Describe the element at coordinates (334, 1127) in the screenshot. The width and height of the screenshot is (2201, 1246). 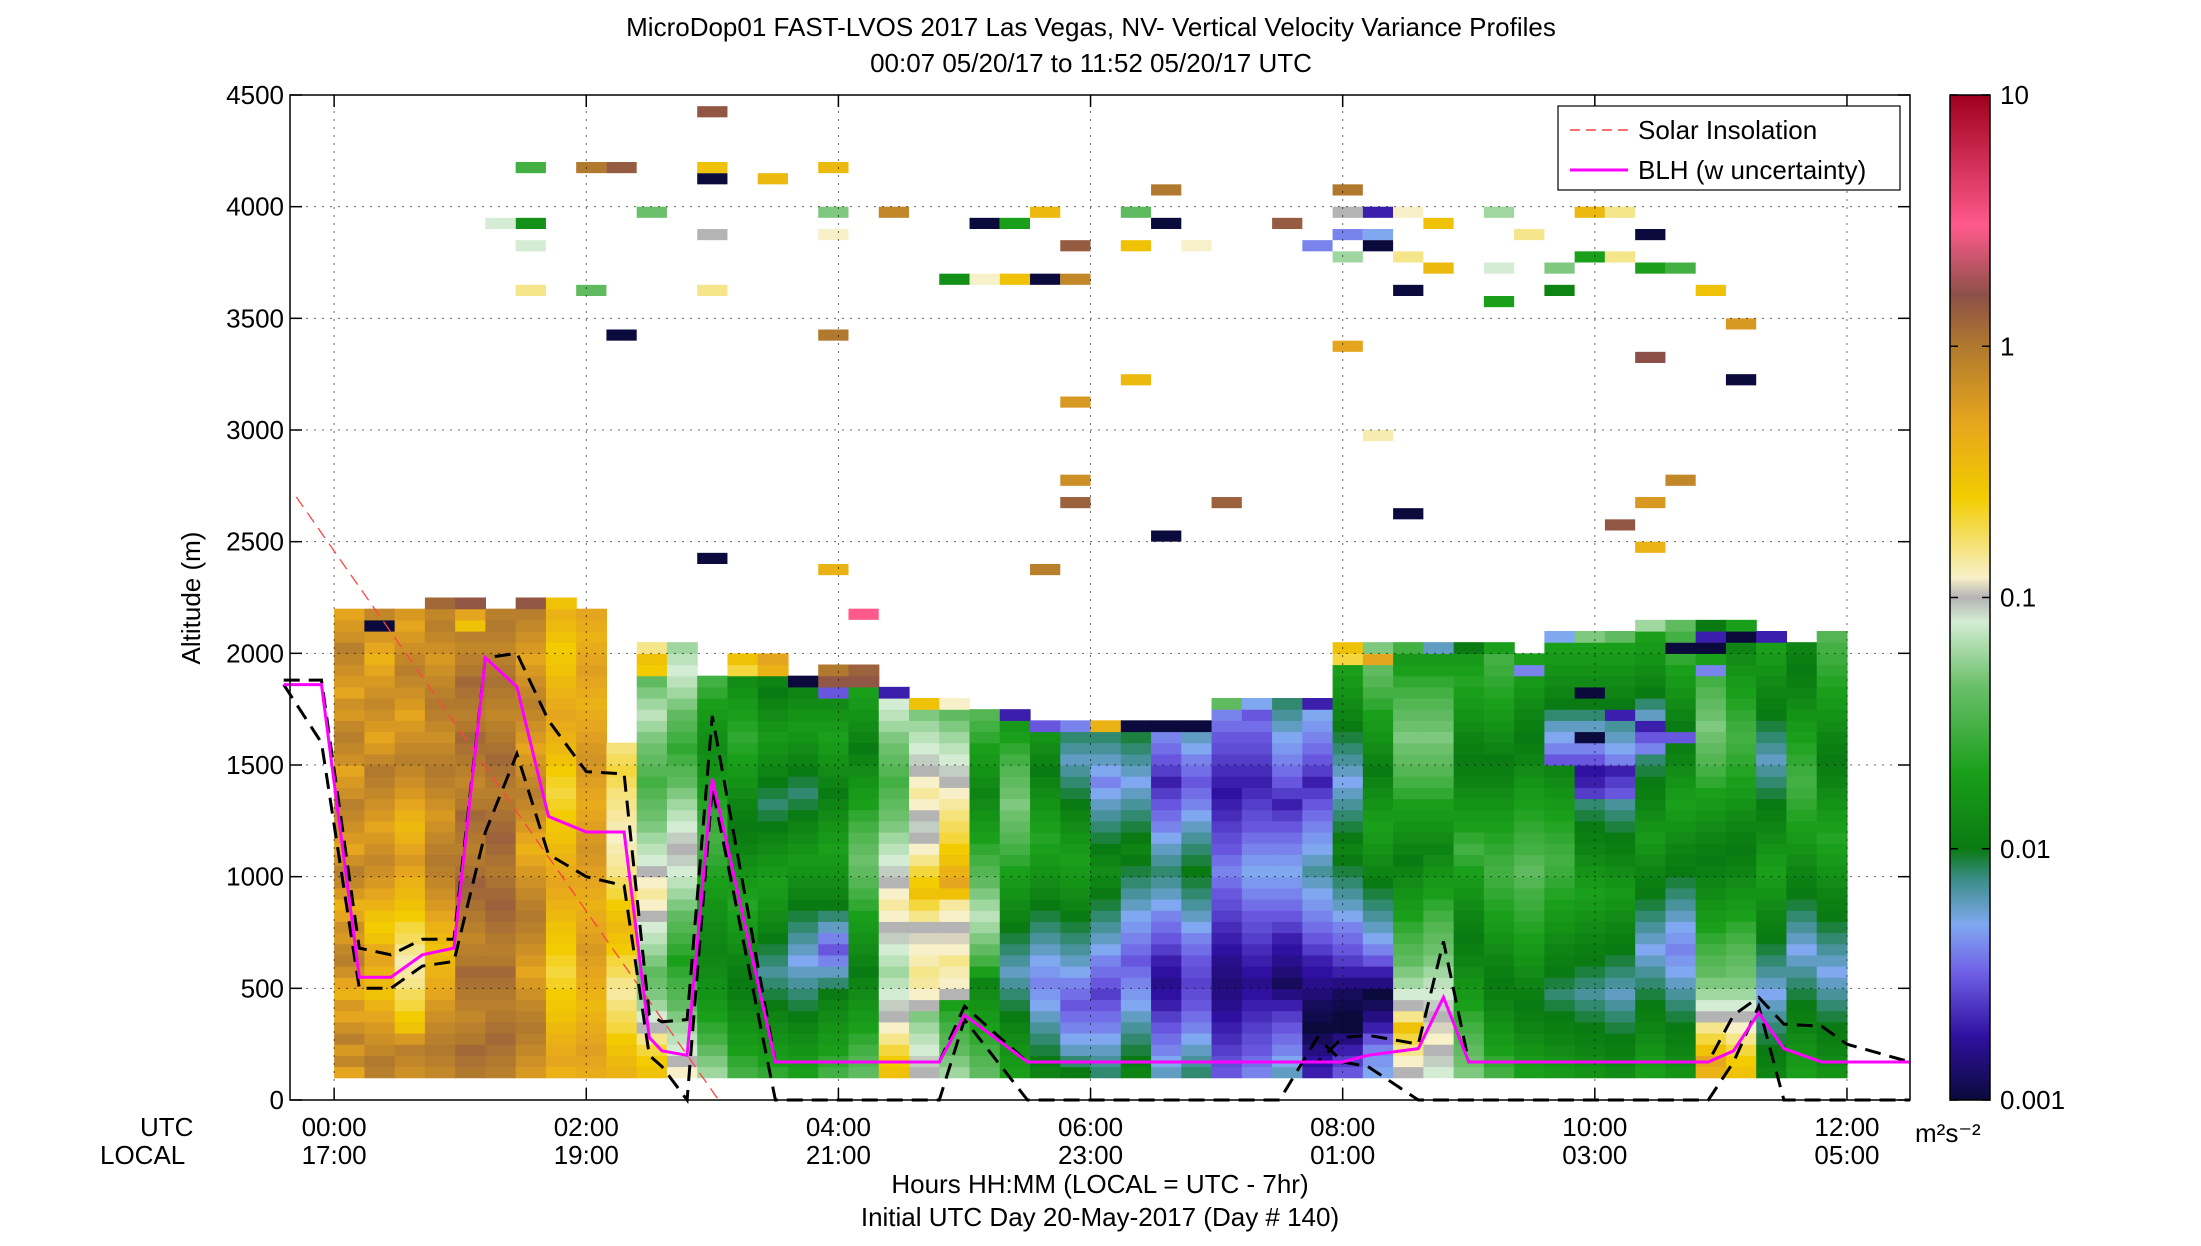
I see `x-tick-label-utc: 00:00` at that location.